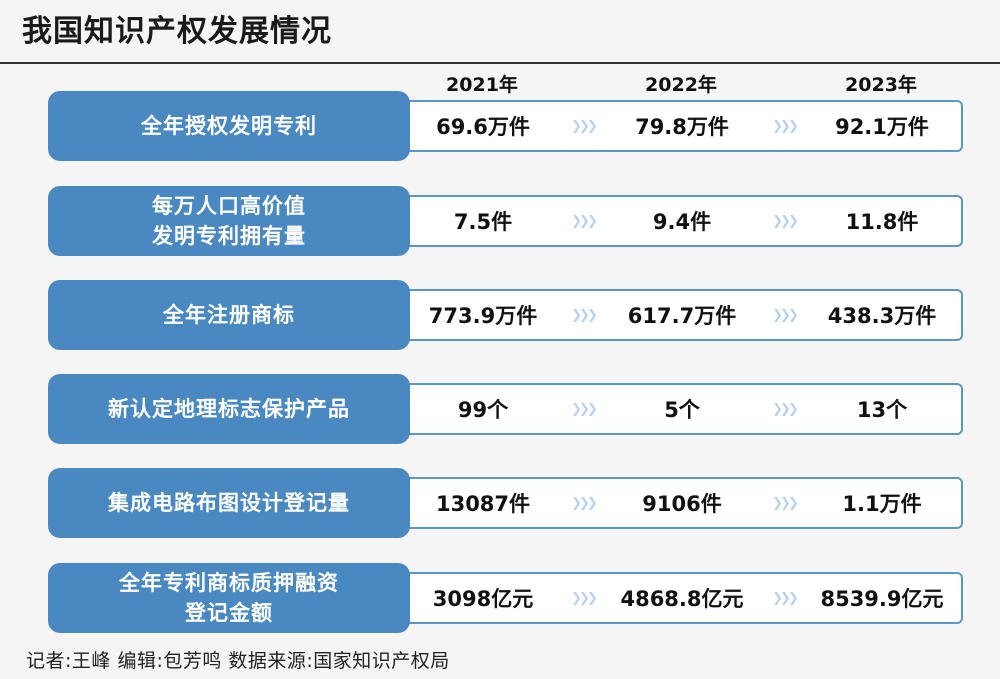 Image resolution: width=1000 pixels, height=679 pixels. What do you see at coordinates (483, 316) in the screenshot?
I see `cell-value: 773.9万件` at bounding box center [483, 316].